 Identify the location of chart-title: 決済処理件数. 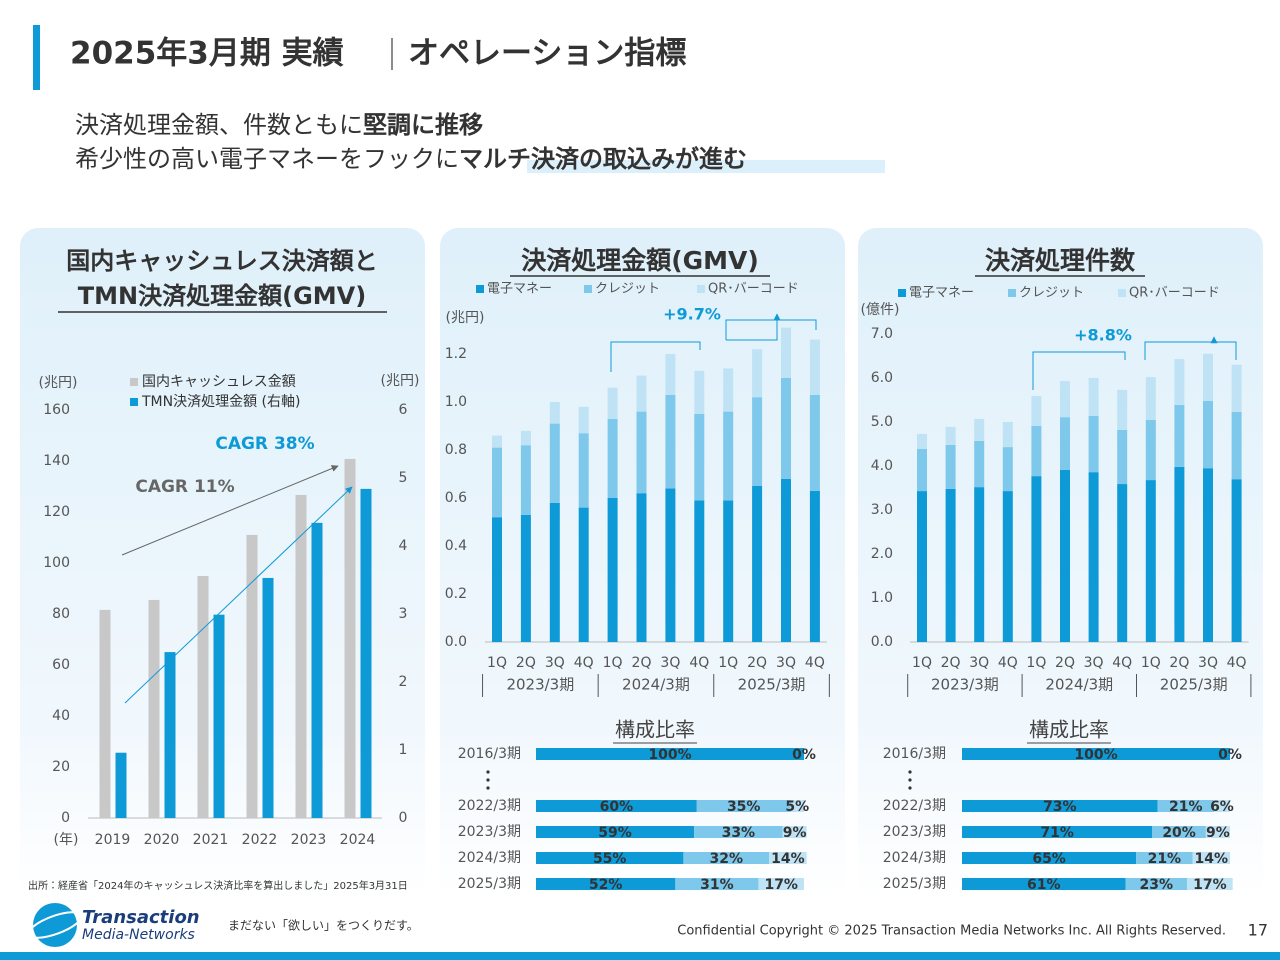
(1060, 260).